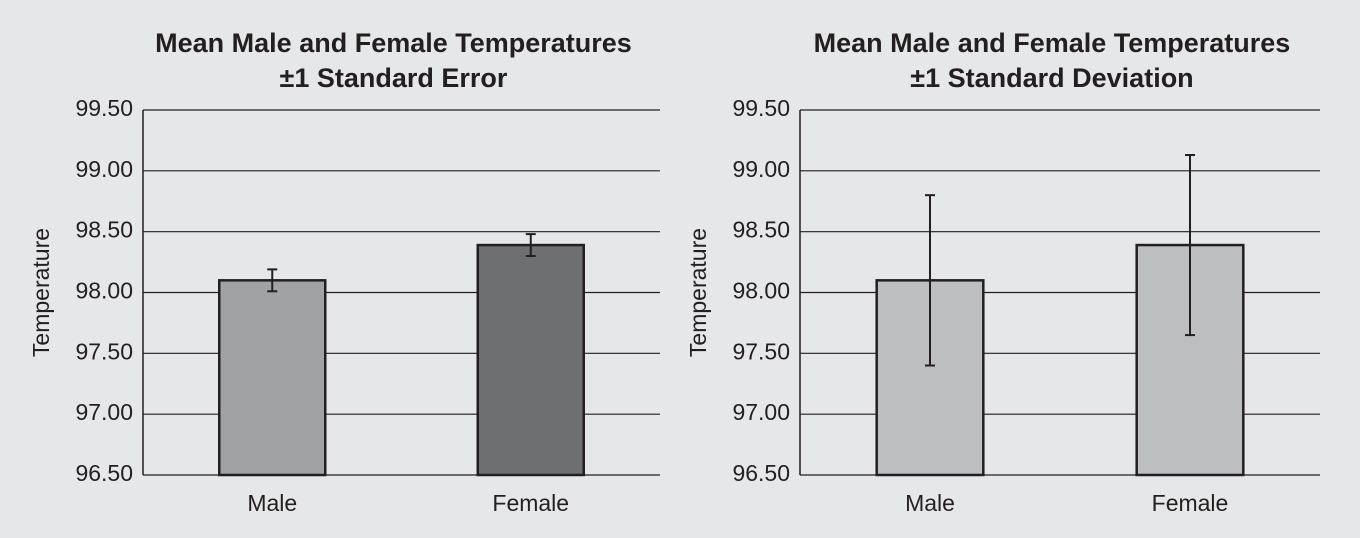  I want to click on chart-subtitle: ±1 Standard Error, so click(394, 78).